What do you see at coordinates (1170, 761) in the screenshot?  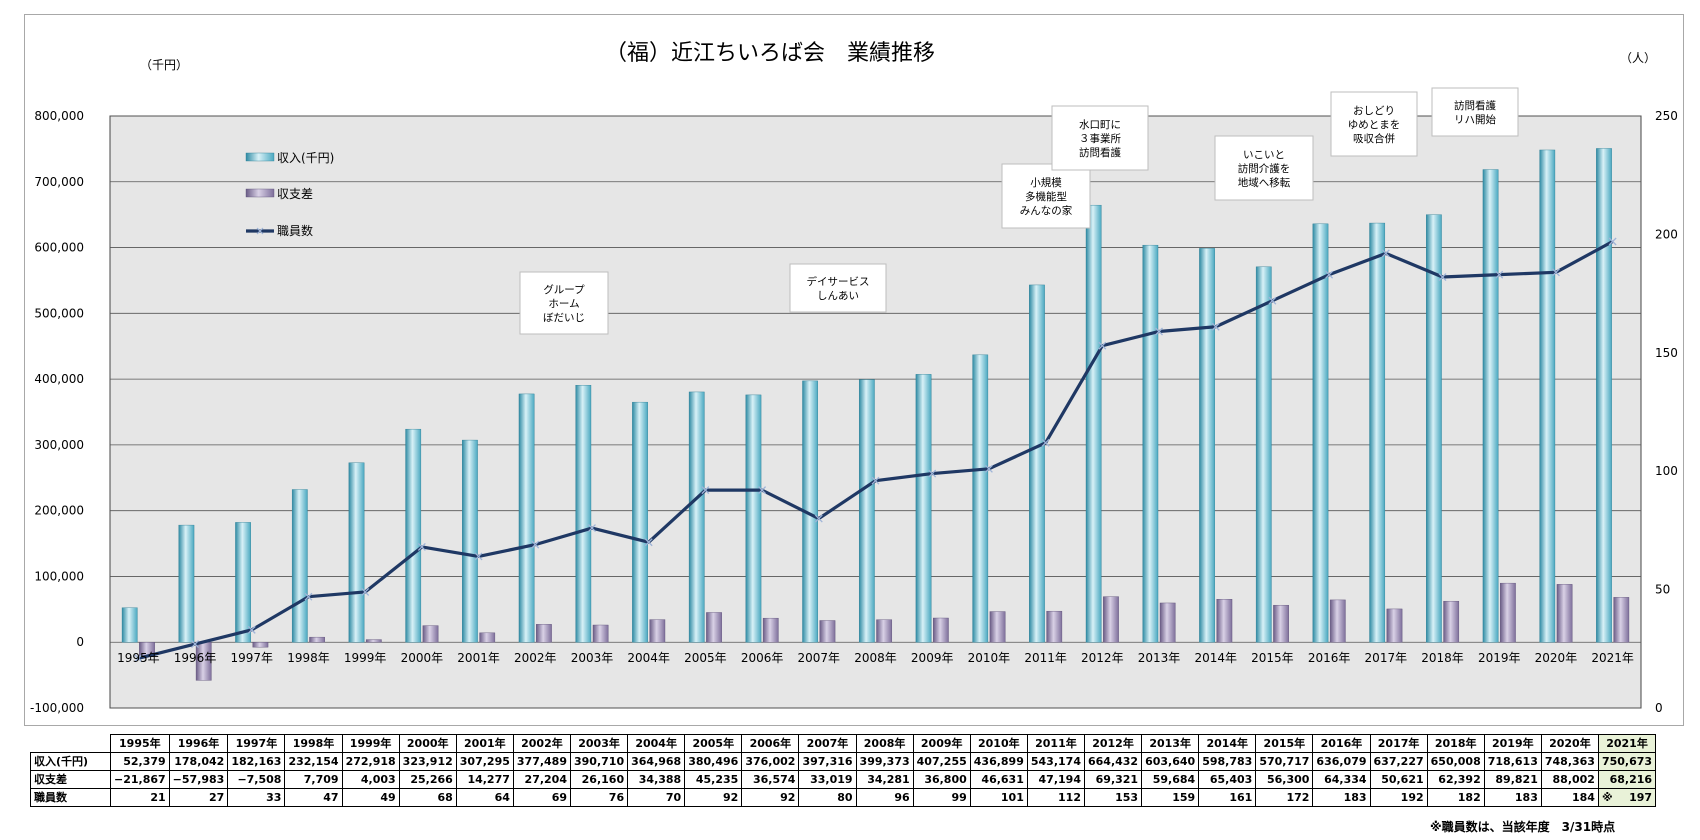 I see `table-cell: 603,640` at bounding box center [1170, 761].